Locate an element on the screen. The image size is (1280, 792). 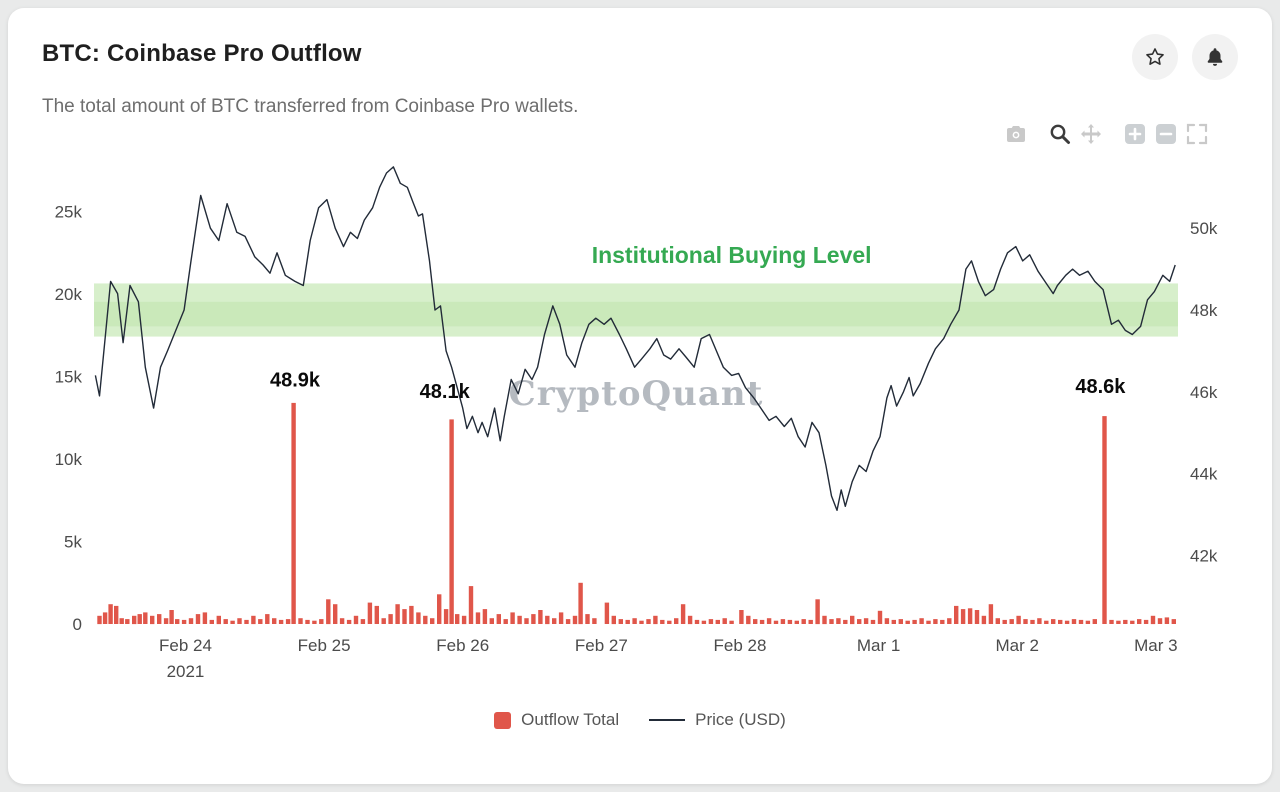
price-line-swatch is located at coordinates (667, 720).